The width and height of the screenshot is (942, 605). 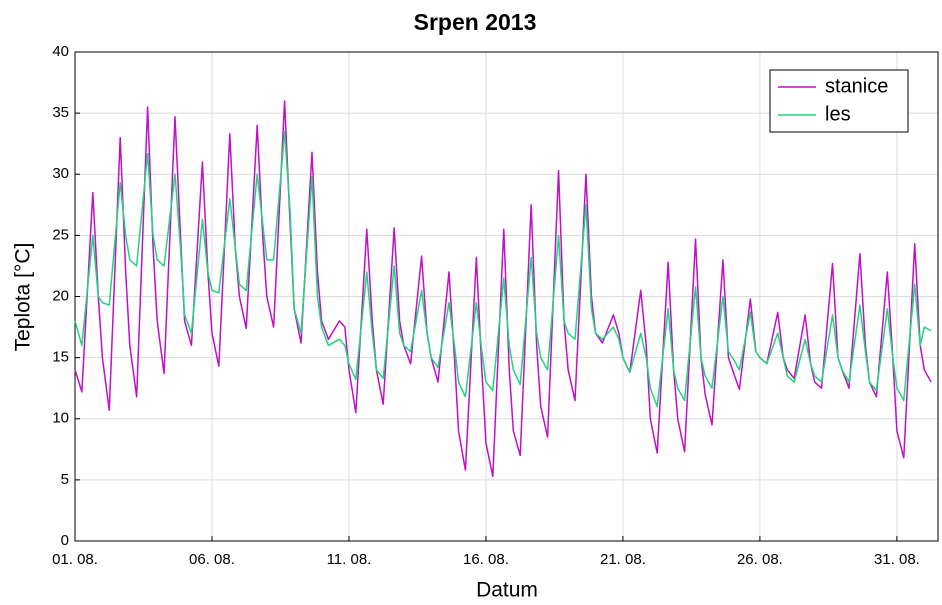 I want to click on legend-label: stanice, so click(x=856, y=86).